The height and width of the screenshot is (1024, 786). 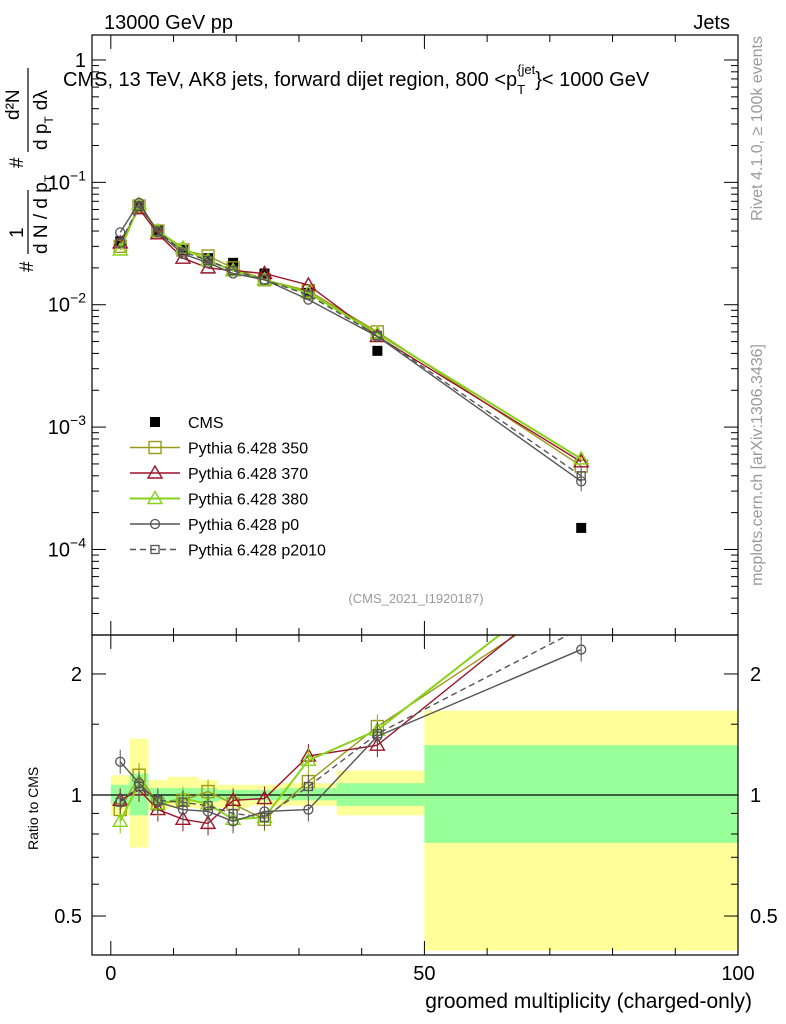 I want to click on point-p350, so click(x=139, y=206).